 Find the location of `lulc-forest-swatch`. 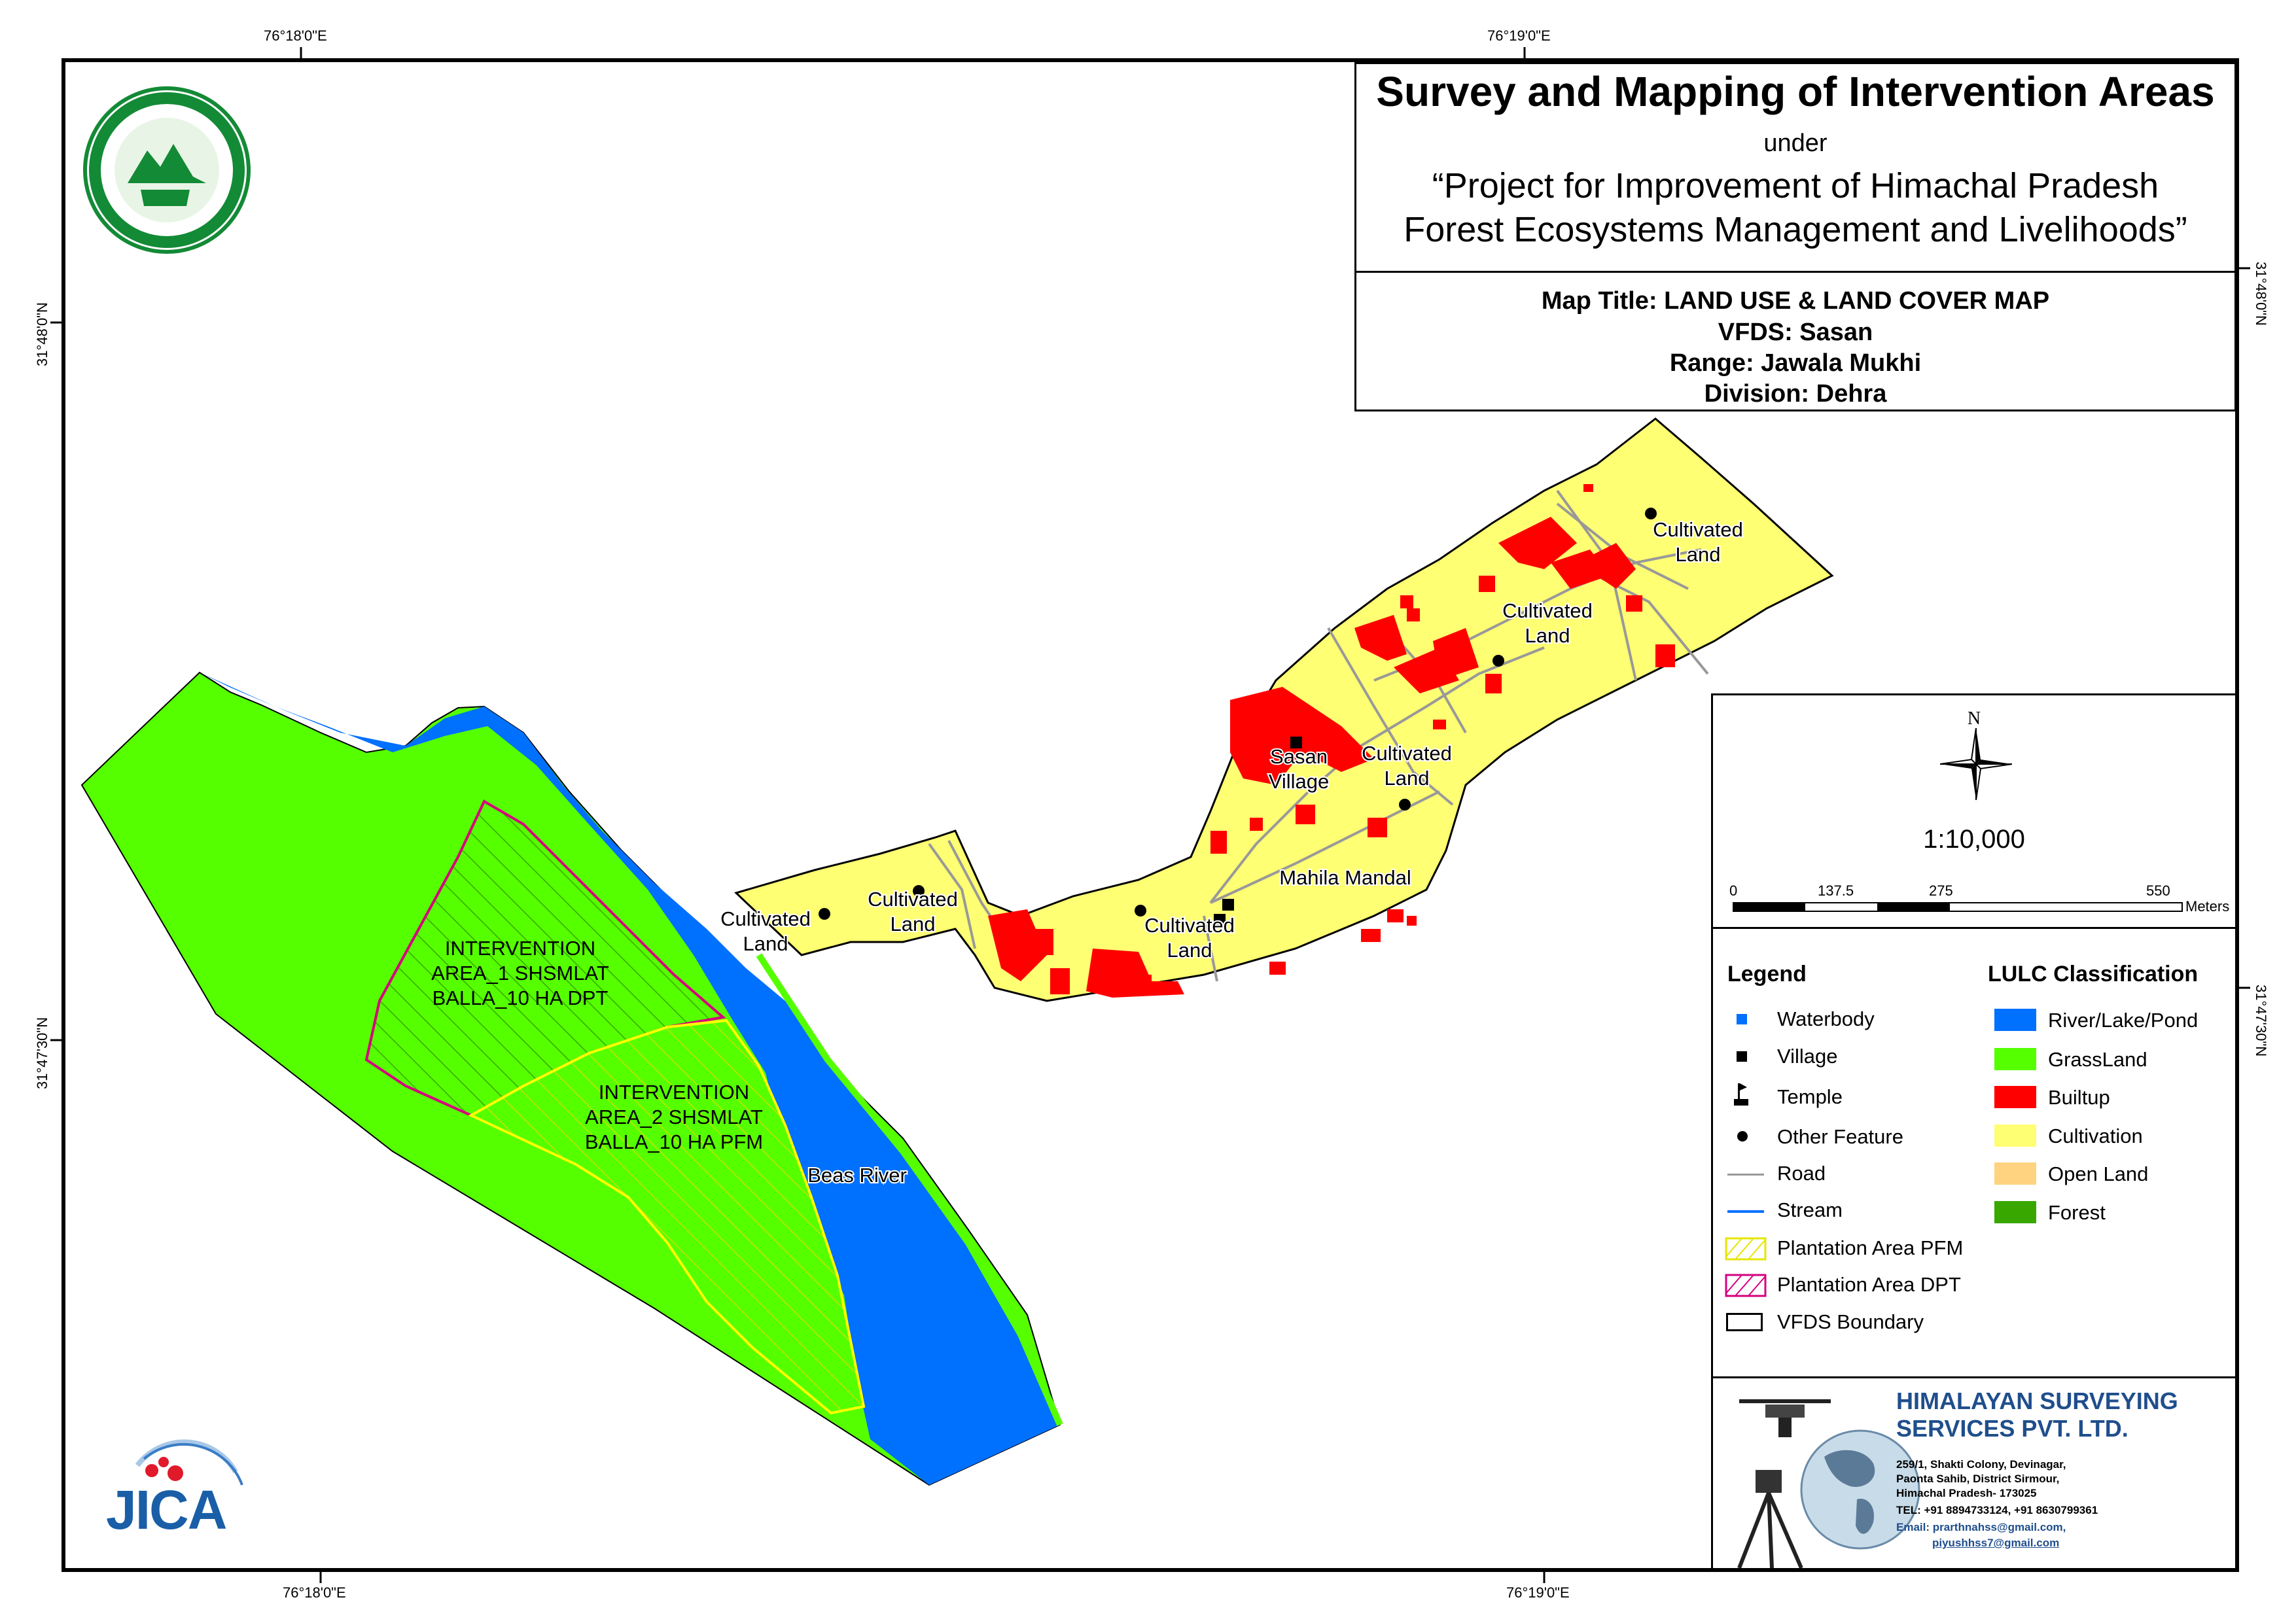

lulc-forest-swatch is located at coordinates (2015, 1212).